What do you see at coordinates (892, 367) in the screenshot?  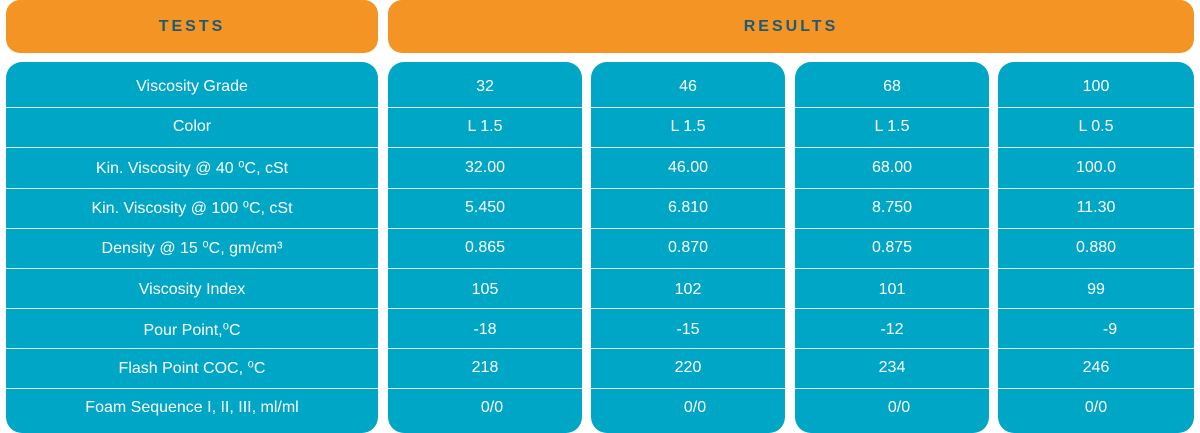 I see `result-cell: 234` at bounding box center [892, 367].